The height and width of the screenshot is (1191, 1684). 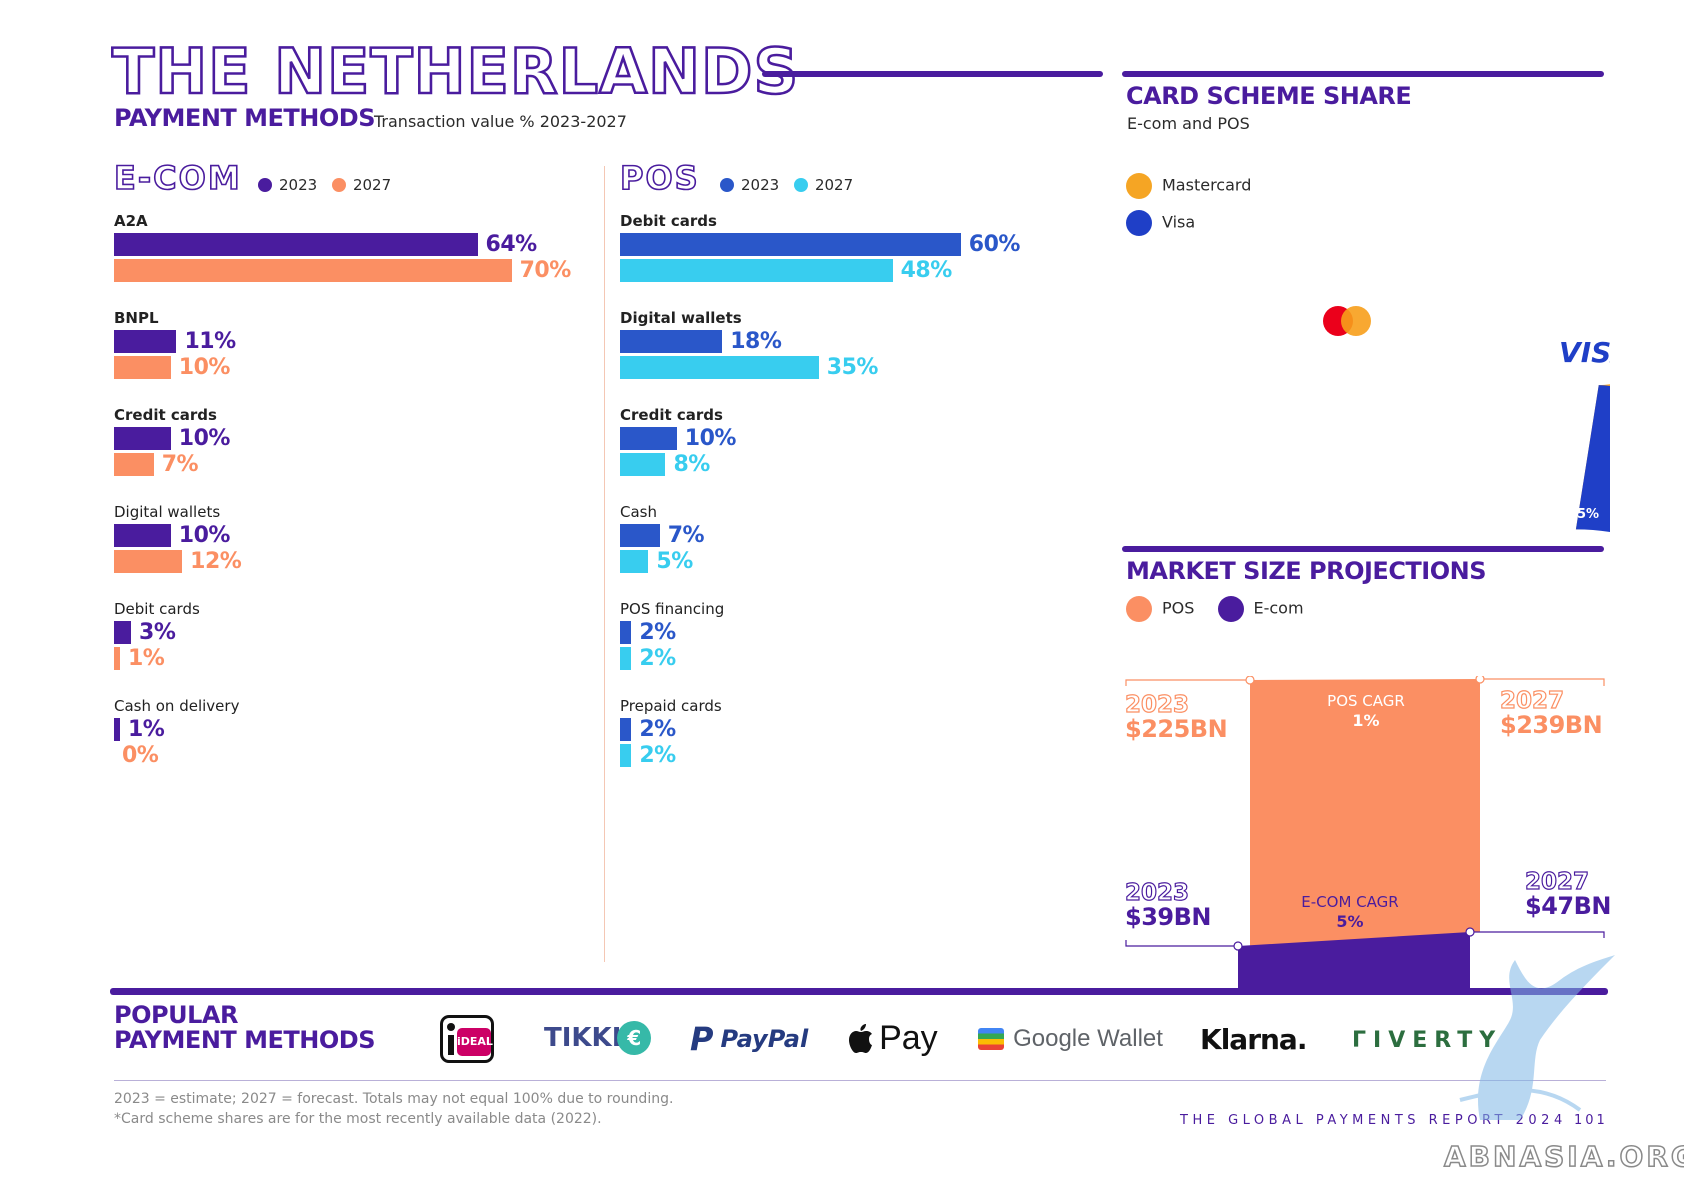 I want to click on popular-title-line2: PAYMENT METHODS, so click(x=244, y=1040).